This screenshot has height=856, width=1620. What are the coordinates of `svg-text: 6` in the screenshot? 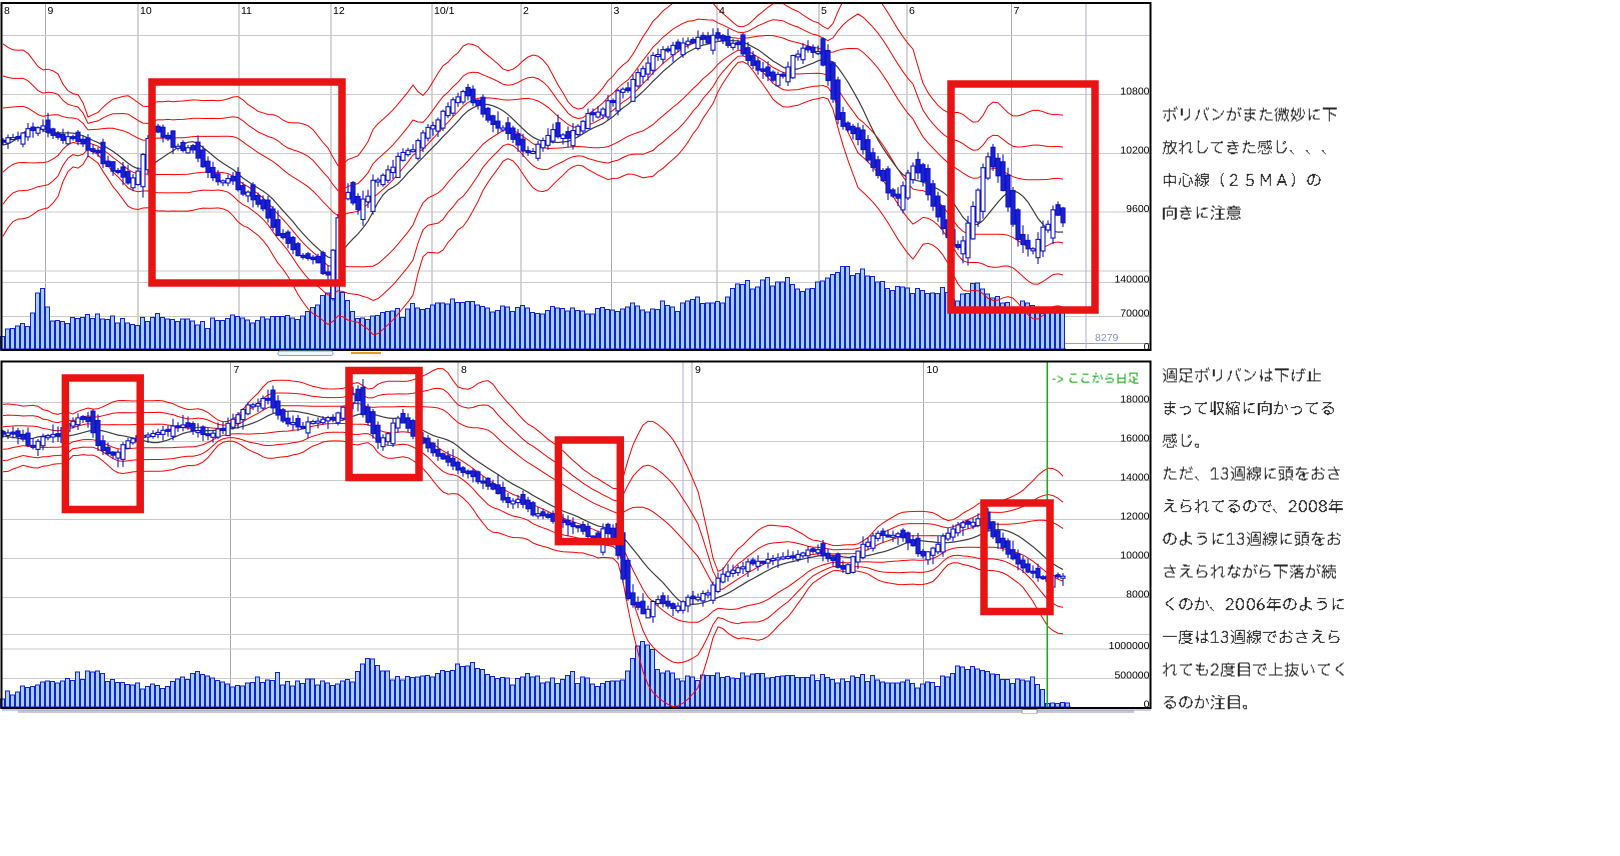 It's located at (912, 11).